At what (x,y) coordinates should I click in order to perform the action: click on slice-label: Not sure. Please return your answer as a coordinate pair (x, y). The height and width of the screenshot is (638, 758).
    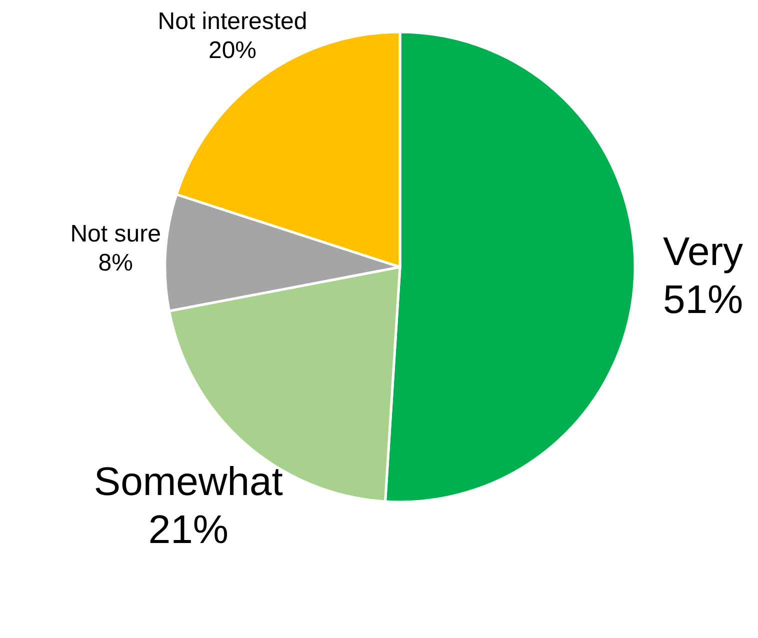
    Looking at the image, I should click on (115, 234).